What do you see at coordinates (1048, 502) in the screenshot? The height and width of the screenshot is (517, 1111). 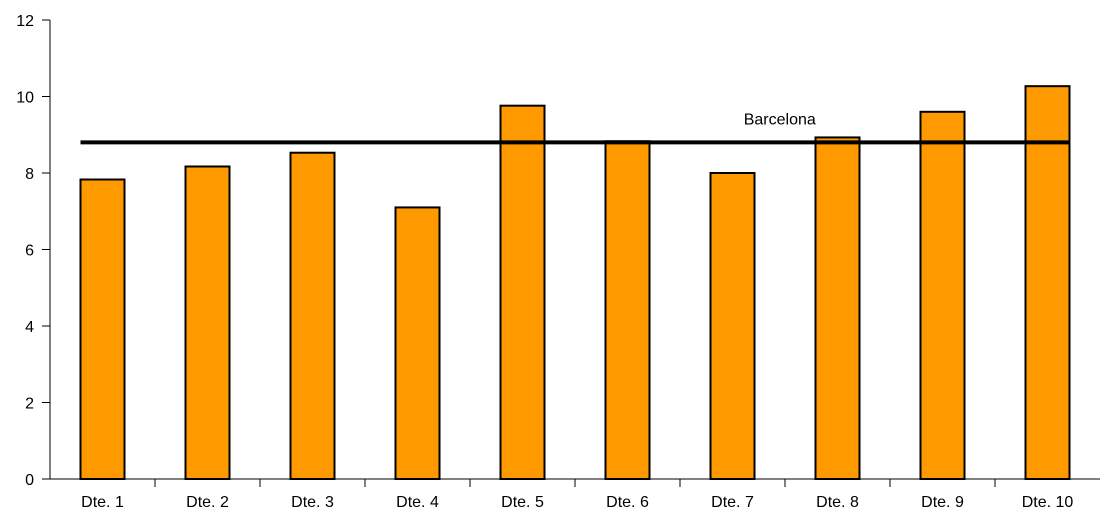 I see `x-tick-label: Dte. 10` at bounding box center [1048, 502].